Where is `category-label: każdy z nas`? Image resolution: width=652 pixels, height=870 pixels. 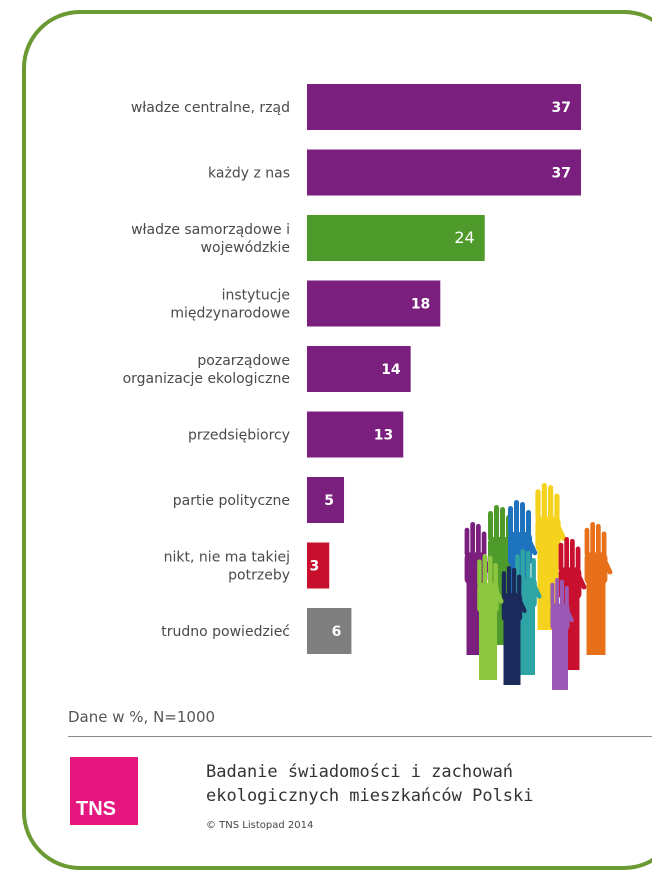 category-label: każdy z nas is located at coordinates (249, 174).